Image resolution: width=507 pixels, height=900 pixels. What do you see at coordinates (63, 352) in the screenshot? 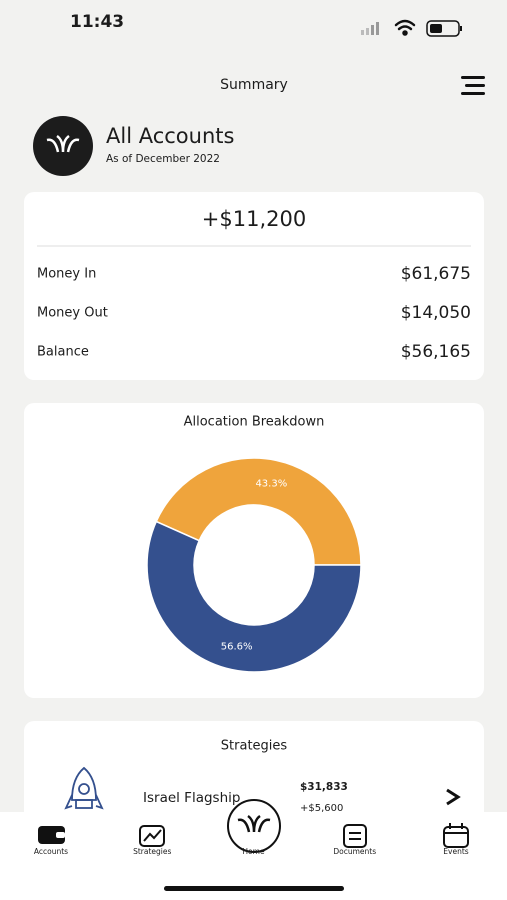
I see `row-label: Balance` at bounding box center [63, 352].